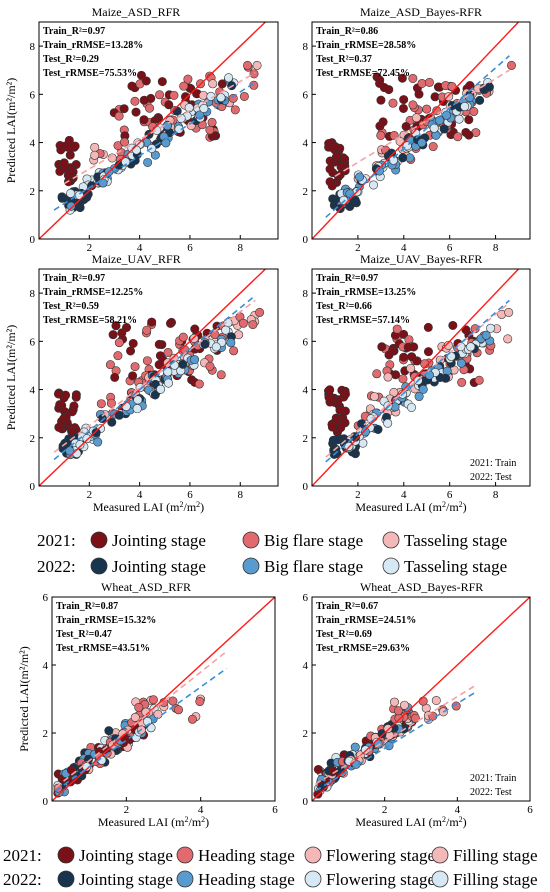 The image size is (550, 892). What do you see at coordinates (395, 741) in the screenshot?
I see `test-fit-line` at bounding box center [395, 741].